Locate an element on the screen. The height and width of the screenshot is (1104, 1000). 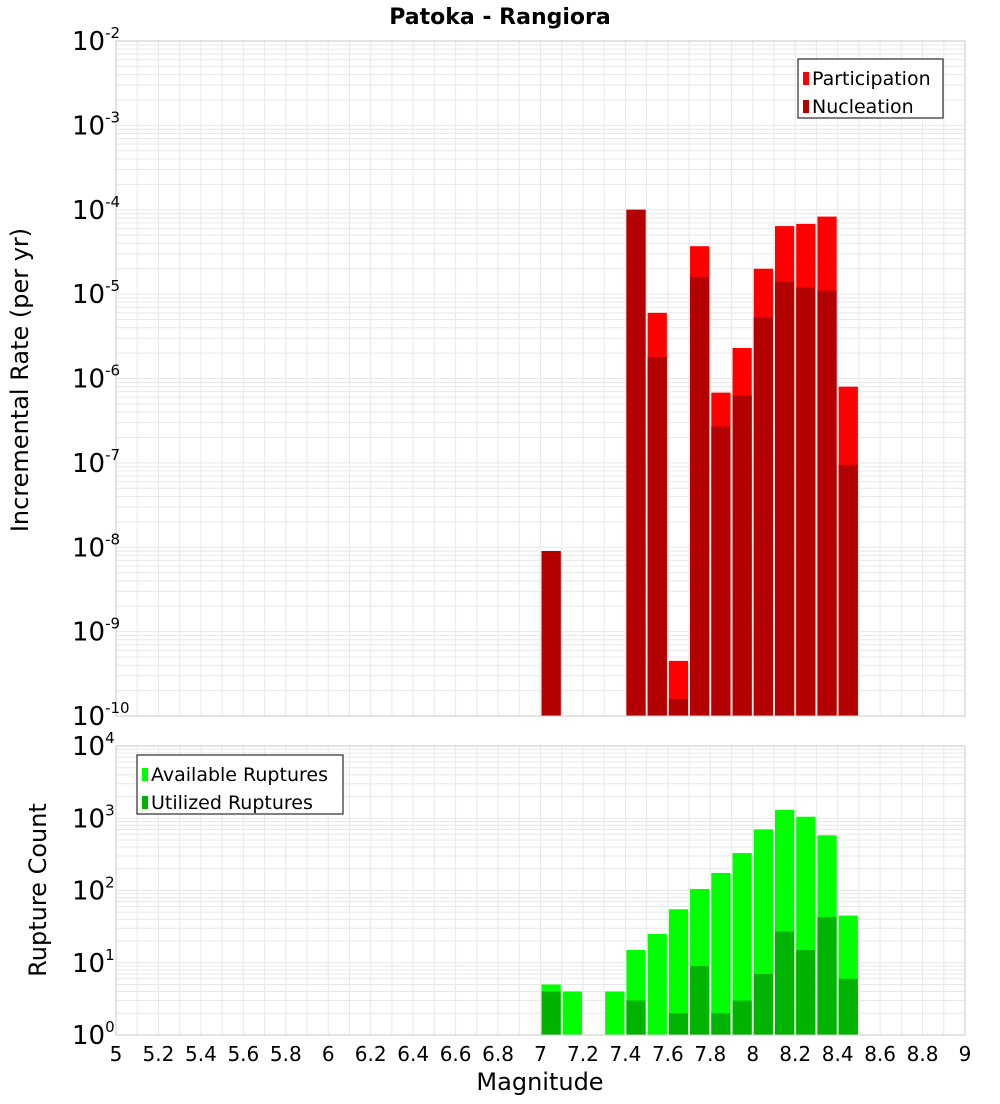
top-legend-label: Nucleation is located at coordinates (863, 107).